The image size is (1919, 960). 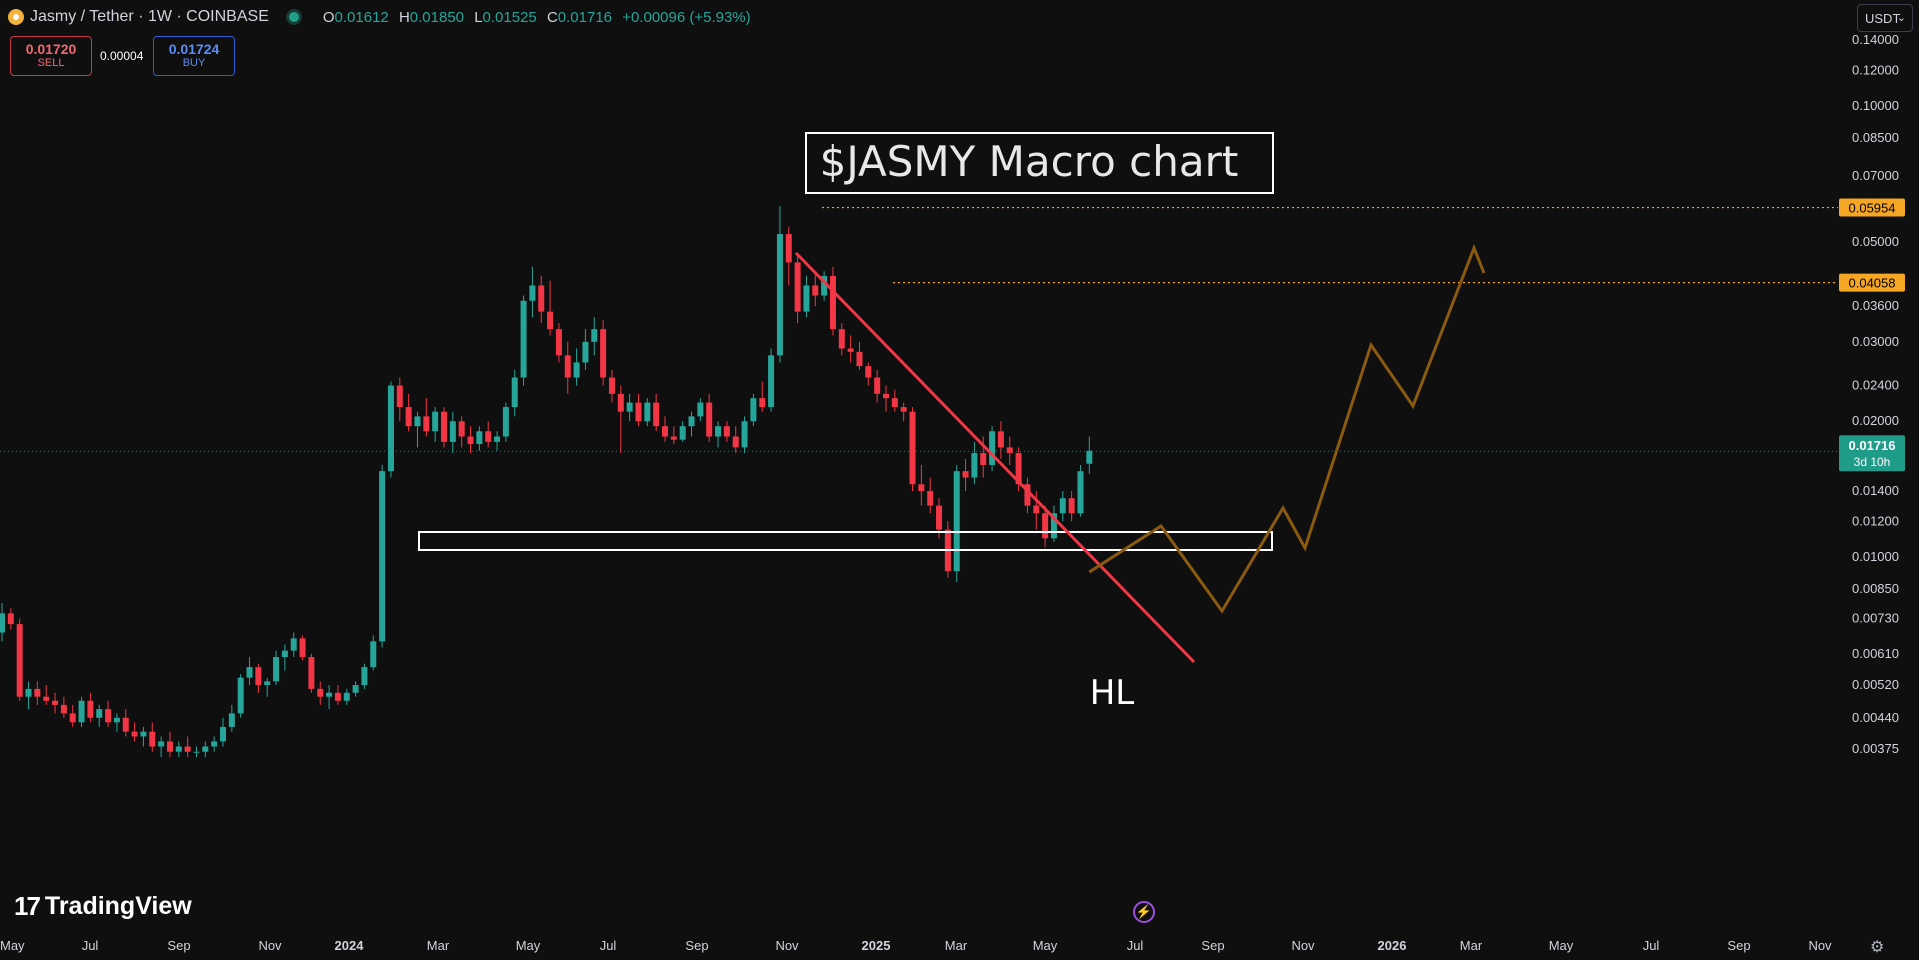 What do you see at coordinates (1875, 684) in the screenshot?
I see `y-tick-label: 0.00520` at bounding box center [1875, 684].